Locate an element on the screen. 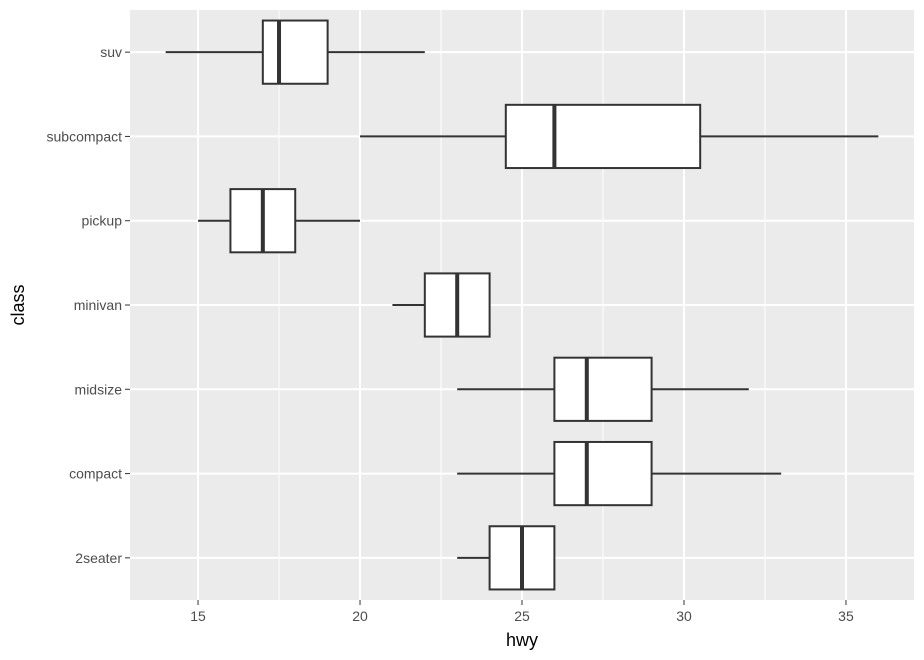 This screenshot has width=924, height=660. y-tick-label: pickup is located at coordinates (102, 221).